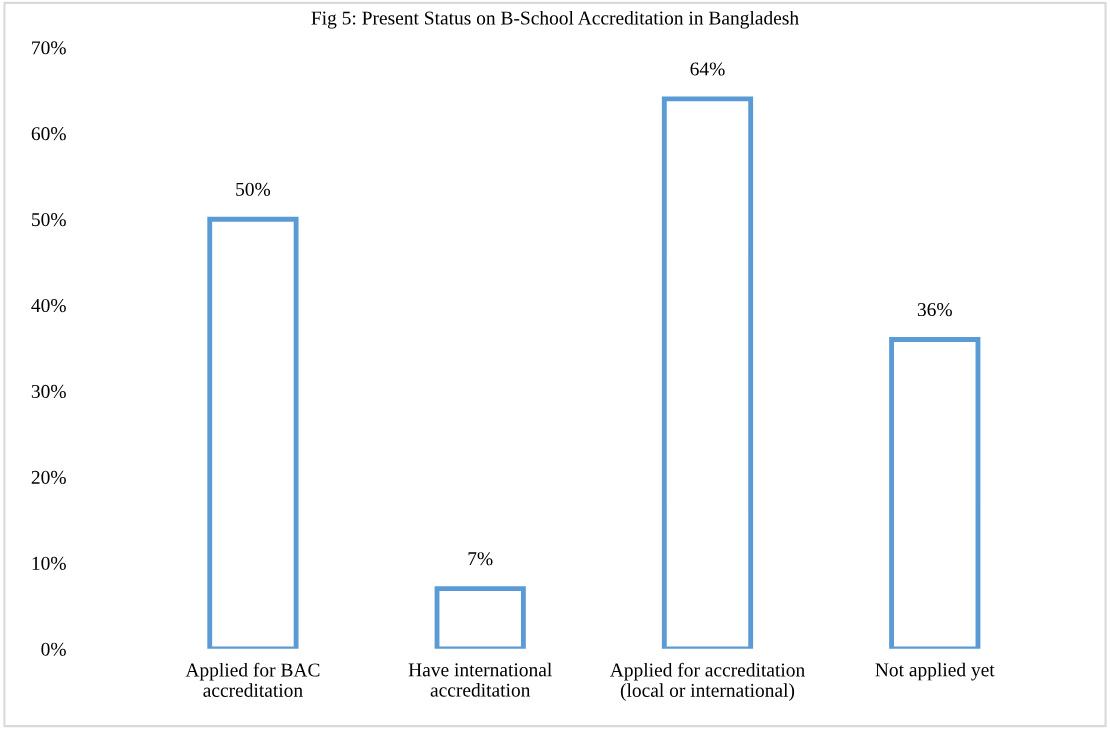 Image resolution: width=1110 pixels, height=729 pixels. What do you see at coordinates (707, 69) in the screenshot?
I see `data-label: 64%` at bounding box center [707, 69].